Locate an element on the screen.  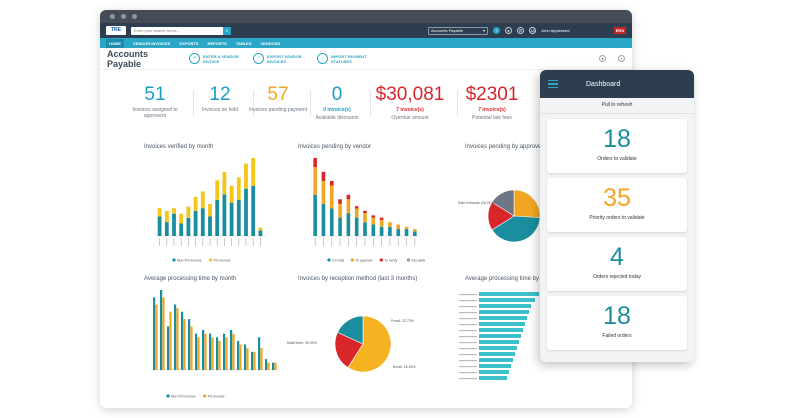
kpi-pending-payment: 57 Invoices pending payment is located at coordinates (278, 99).